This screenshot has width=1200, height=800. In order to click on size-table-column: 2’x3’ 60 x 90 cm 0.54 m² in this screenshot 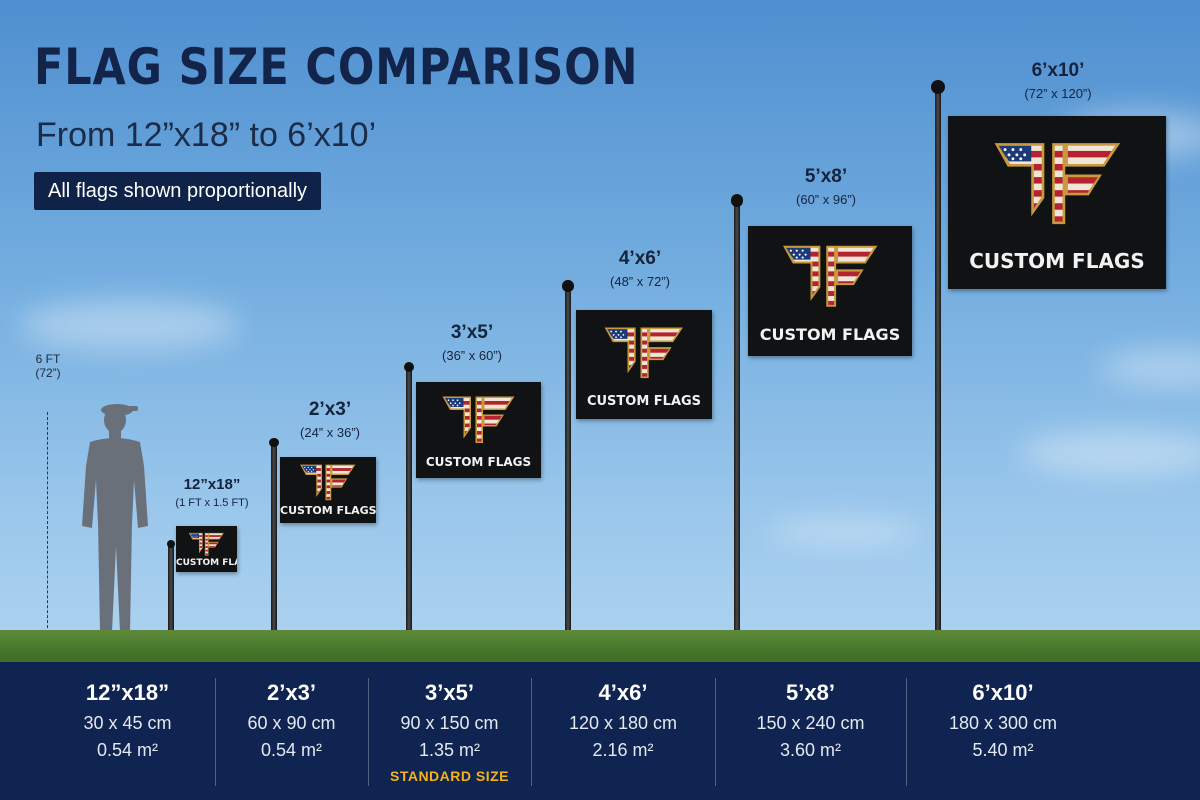, I will do `click(291, 731)`.